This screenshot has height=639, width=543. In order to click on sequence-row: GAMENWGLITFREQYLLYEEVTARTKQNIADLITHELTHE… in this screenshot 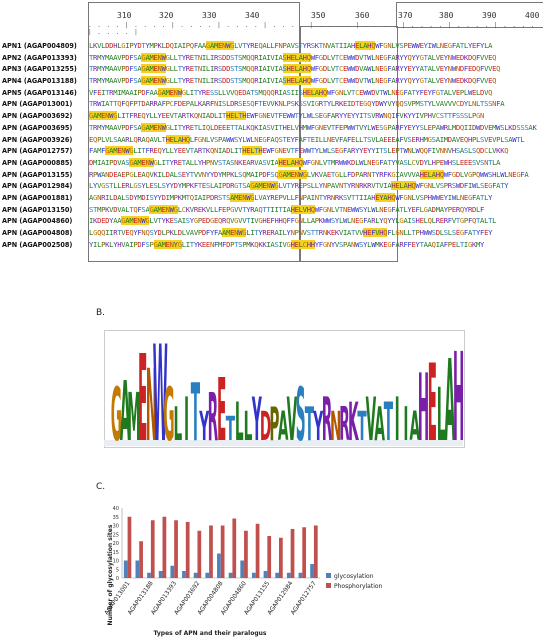, I will do `click(287, 116)`.